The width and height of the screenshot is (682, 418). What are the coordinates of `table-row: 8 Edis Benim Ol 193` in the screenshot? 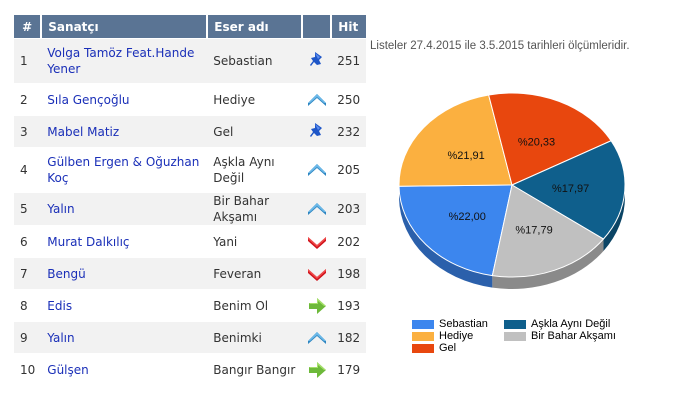 It's located at (190, 305).